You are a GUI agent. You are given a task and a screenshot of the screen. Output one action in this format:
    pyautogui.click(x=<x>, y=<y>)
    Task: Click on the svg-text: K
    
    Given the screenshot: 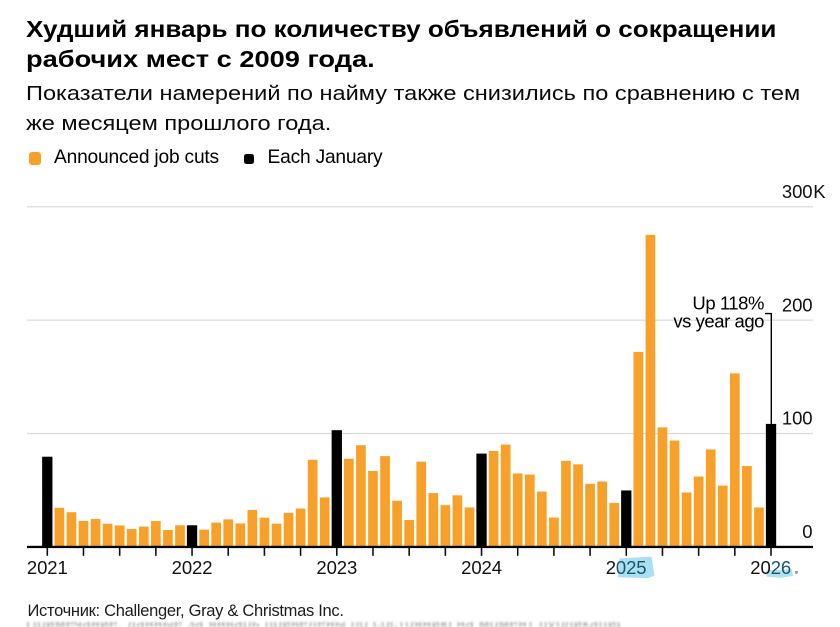 What is the action you would take?
    pyautogui.click(x=819, y=191)
    